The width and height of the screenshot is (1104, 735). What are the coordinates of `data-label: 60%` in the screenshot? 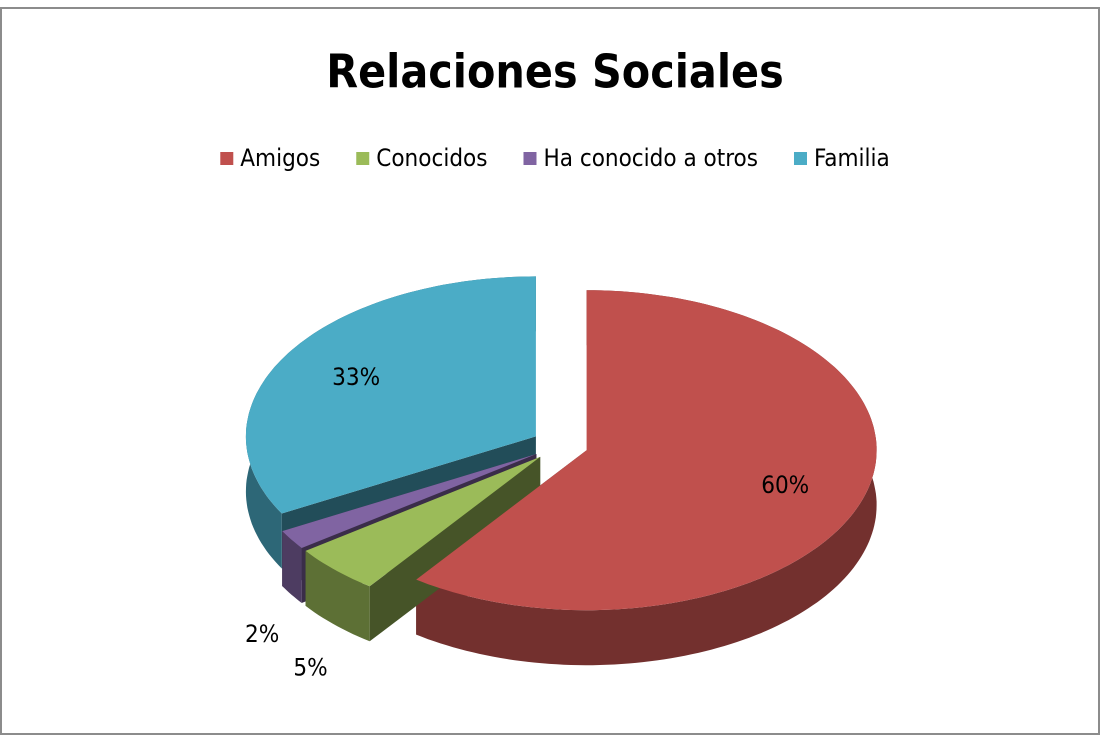 It's located at (785, 485).